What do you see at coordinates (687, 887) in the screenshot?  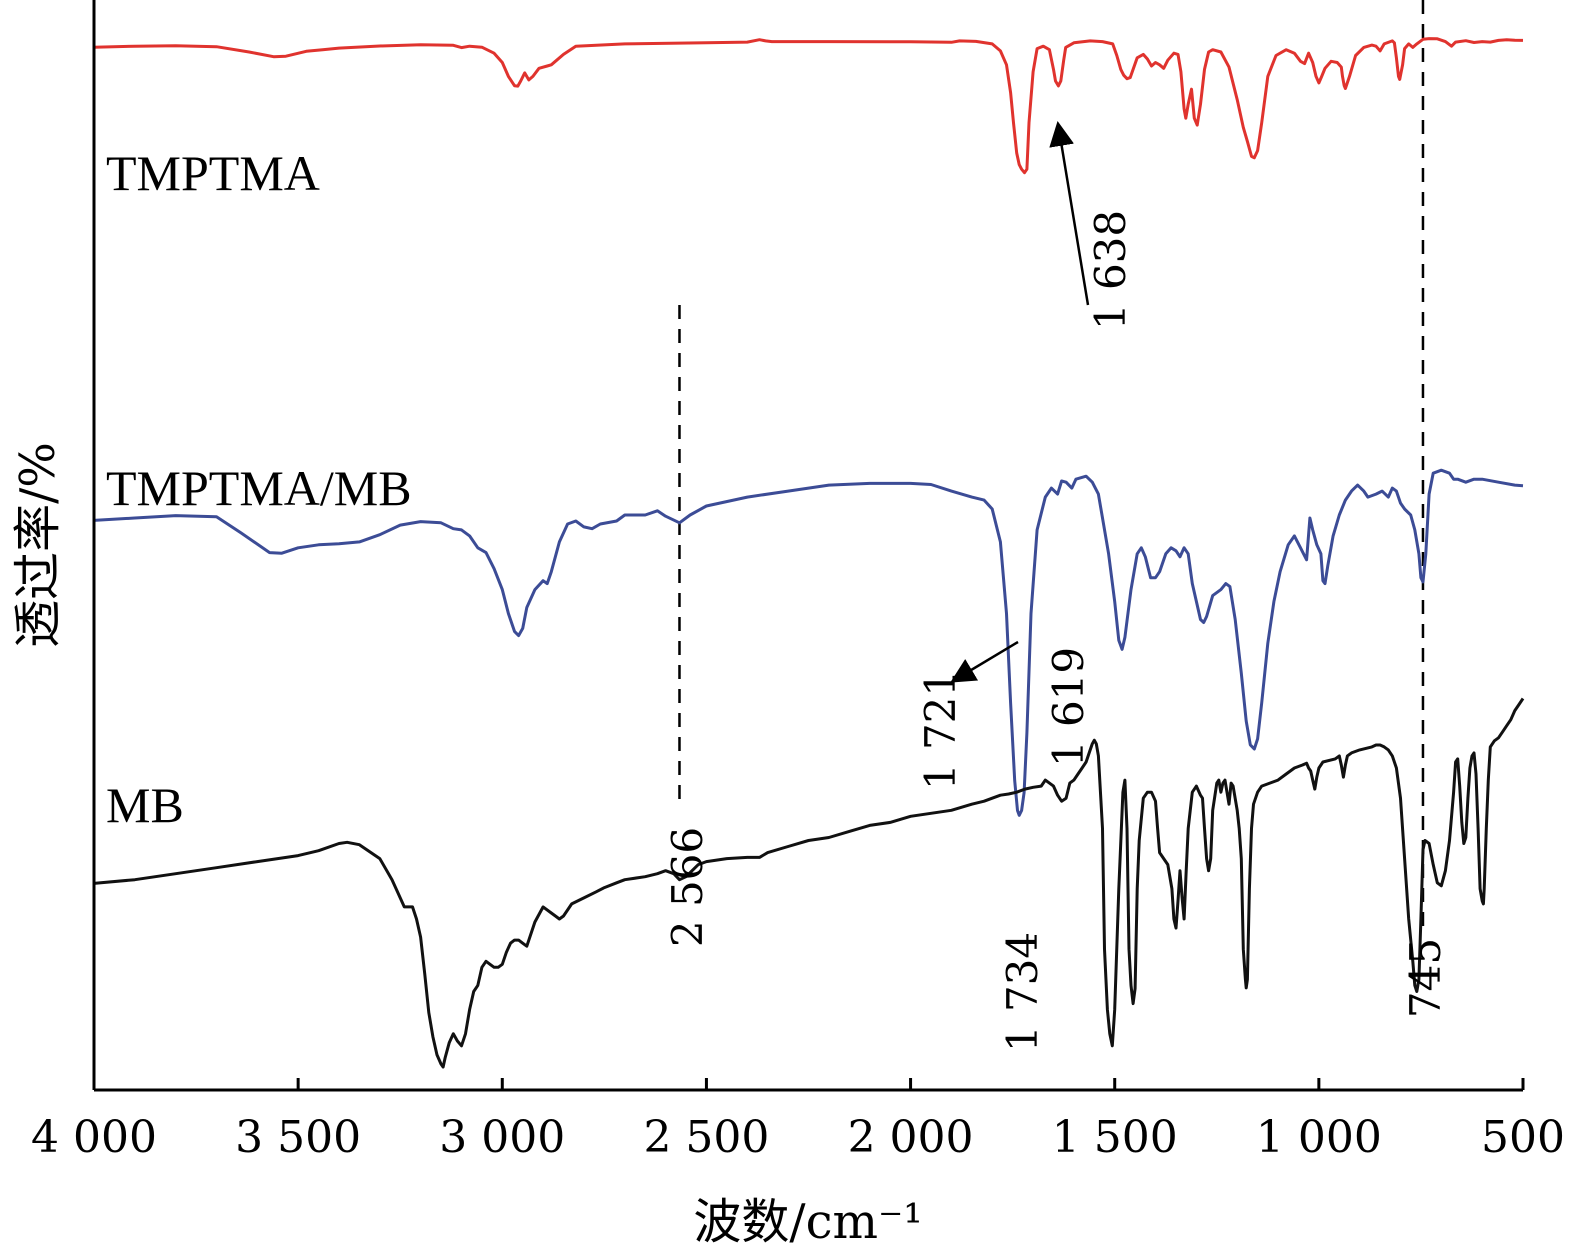 I see `annotation-label: 2 566` at bounding box center [687, 887].